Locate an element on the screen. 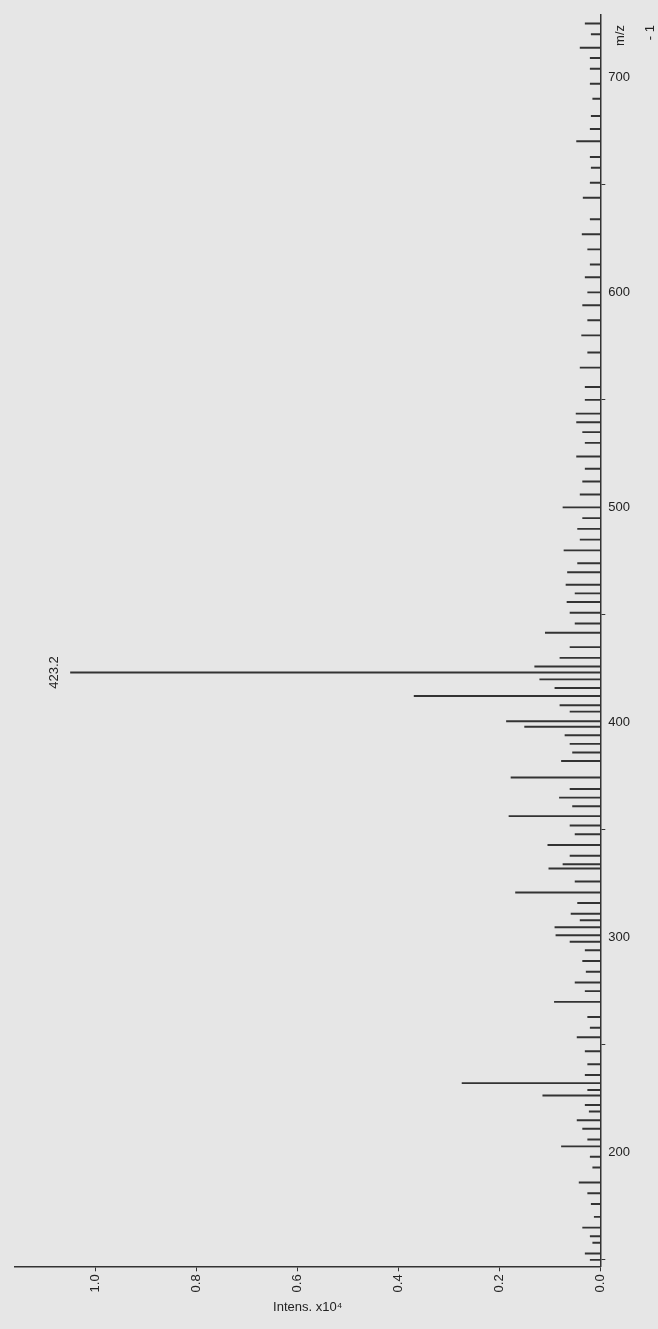 The image size is (658, 1329). text: - 1 is located at coordinates (649, 33).